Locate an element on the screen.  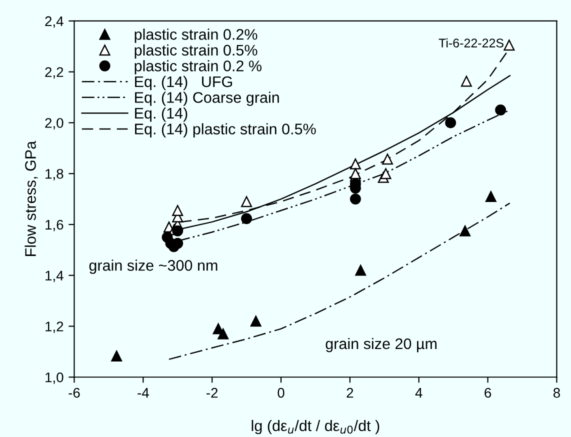
legend-label: Eq. (14) is located at coordinates (161, 114).